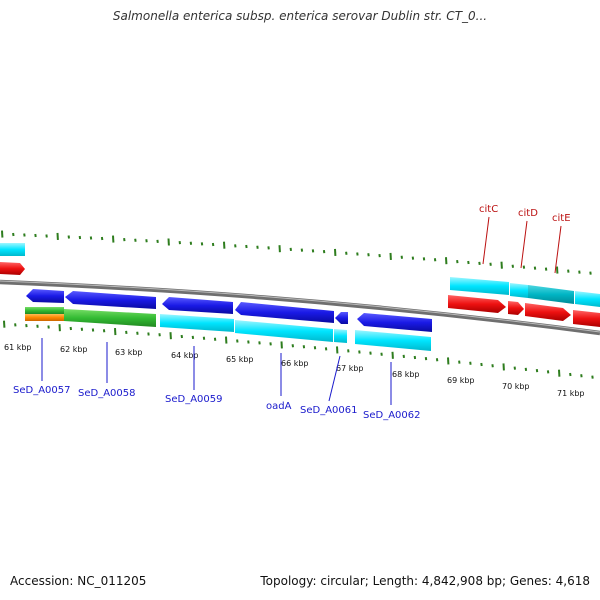 This screenshot has width=600, height=600. I want to click on cds-citC, so click(477, 304).